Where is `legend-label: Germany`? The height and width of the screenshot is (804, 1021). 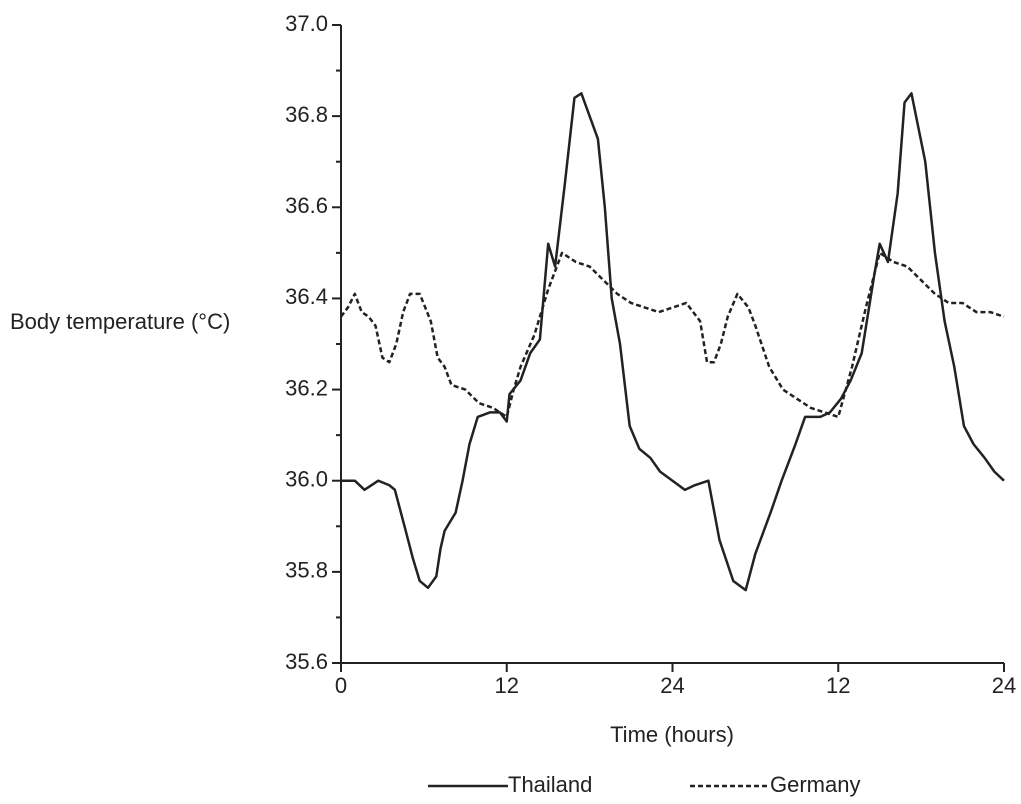
legend-label: Germany is located at coordinates (815, 784).